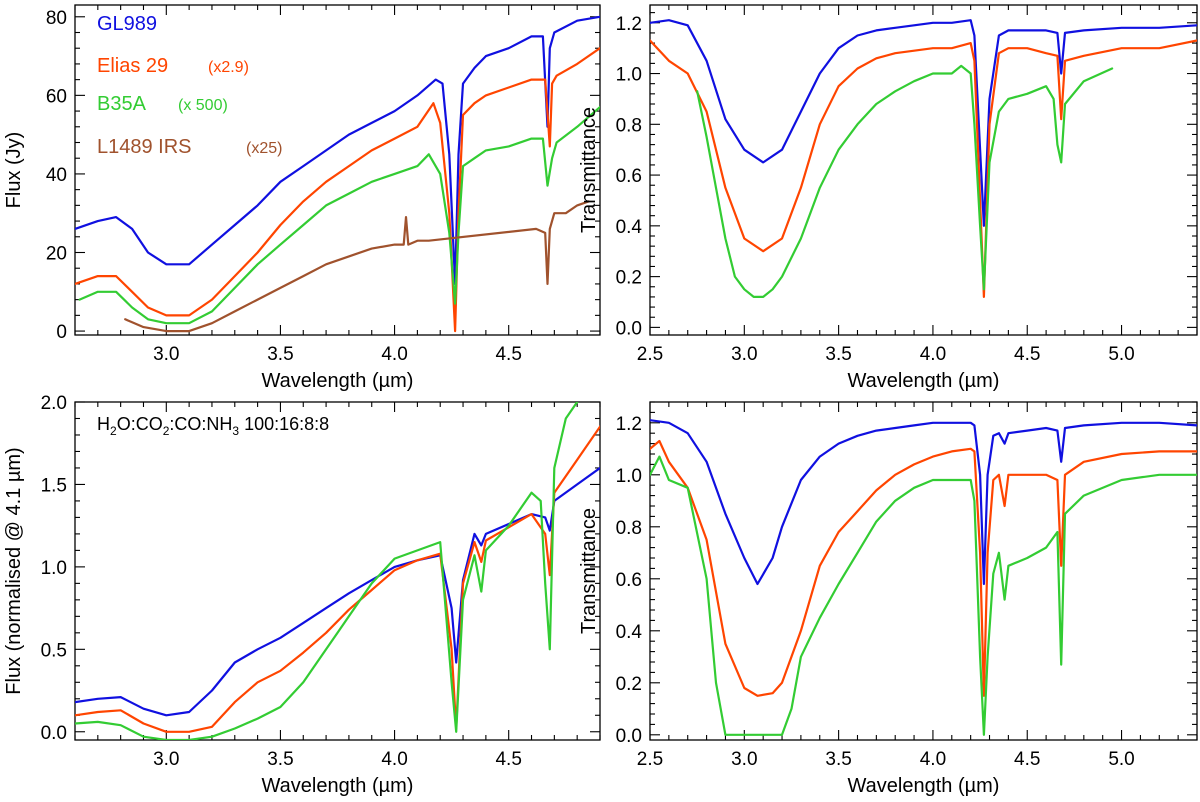  Describe the element at coordinates (56, 96) in the screenshot. I see `y-tick-label: 60` at that location.